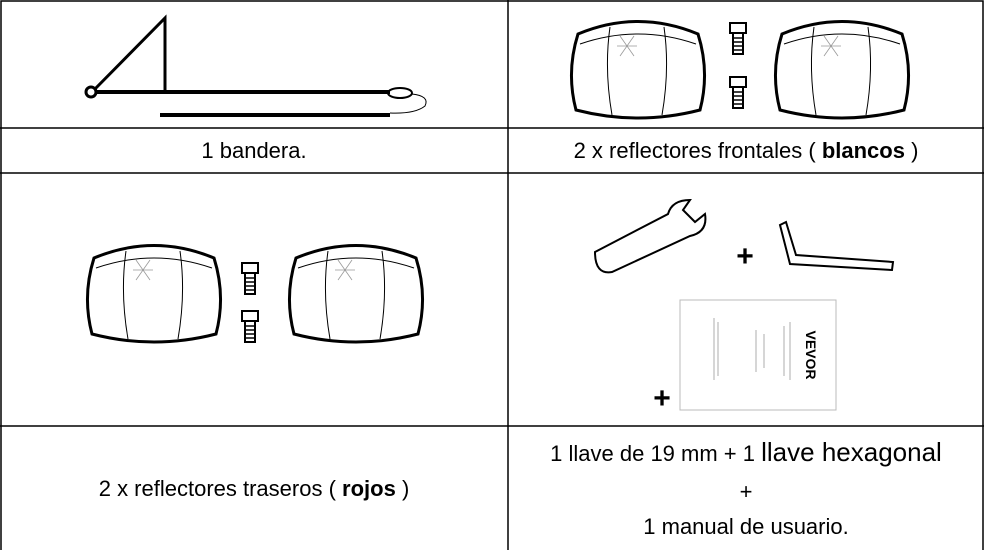 This screenshot has height=550, width=984. Describe the element at coordinates (851, 452) in the screenshot. I see `text: llave hexagonal` at that location.